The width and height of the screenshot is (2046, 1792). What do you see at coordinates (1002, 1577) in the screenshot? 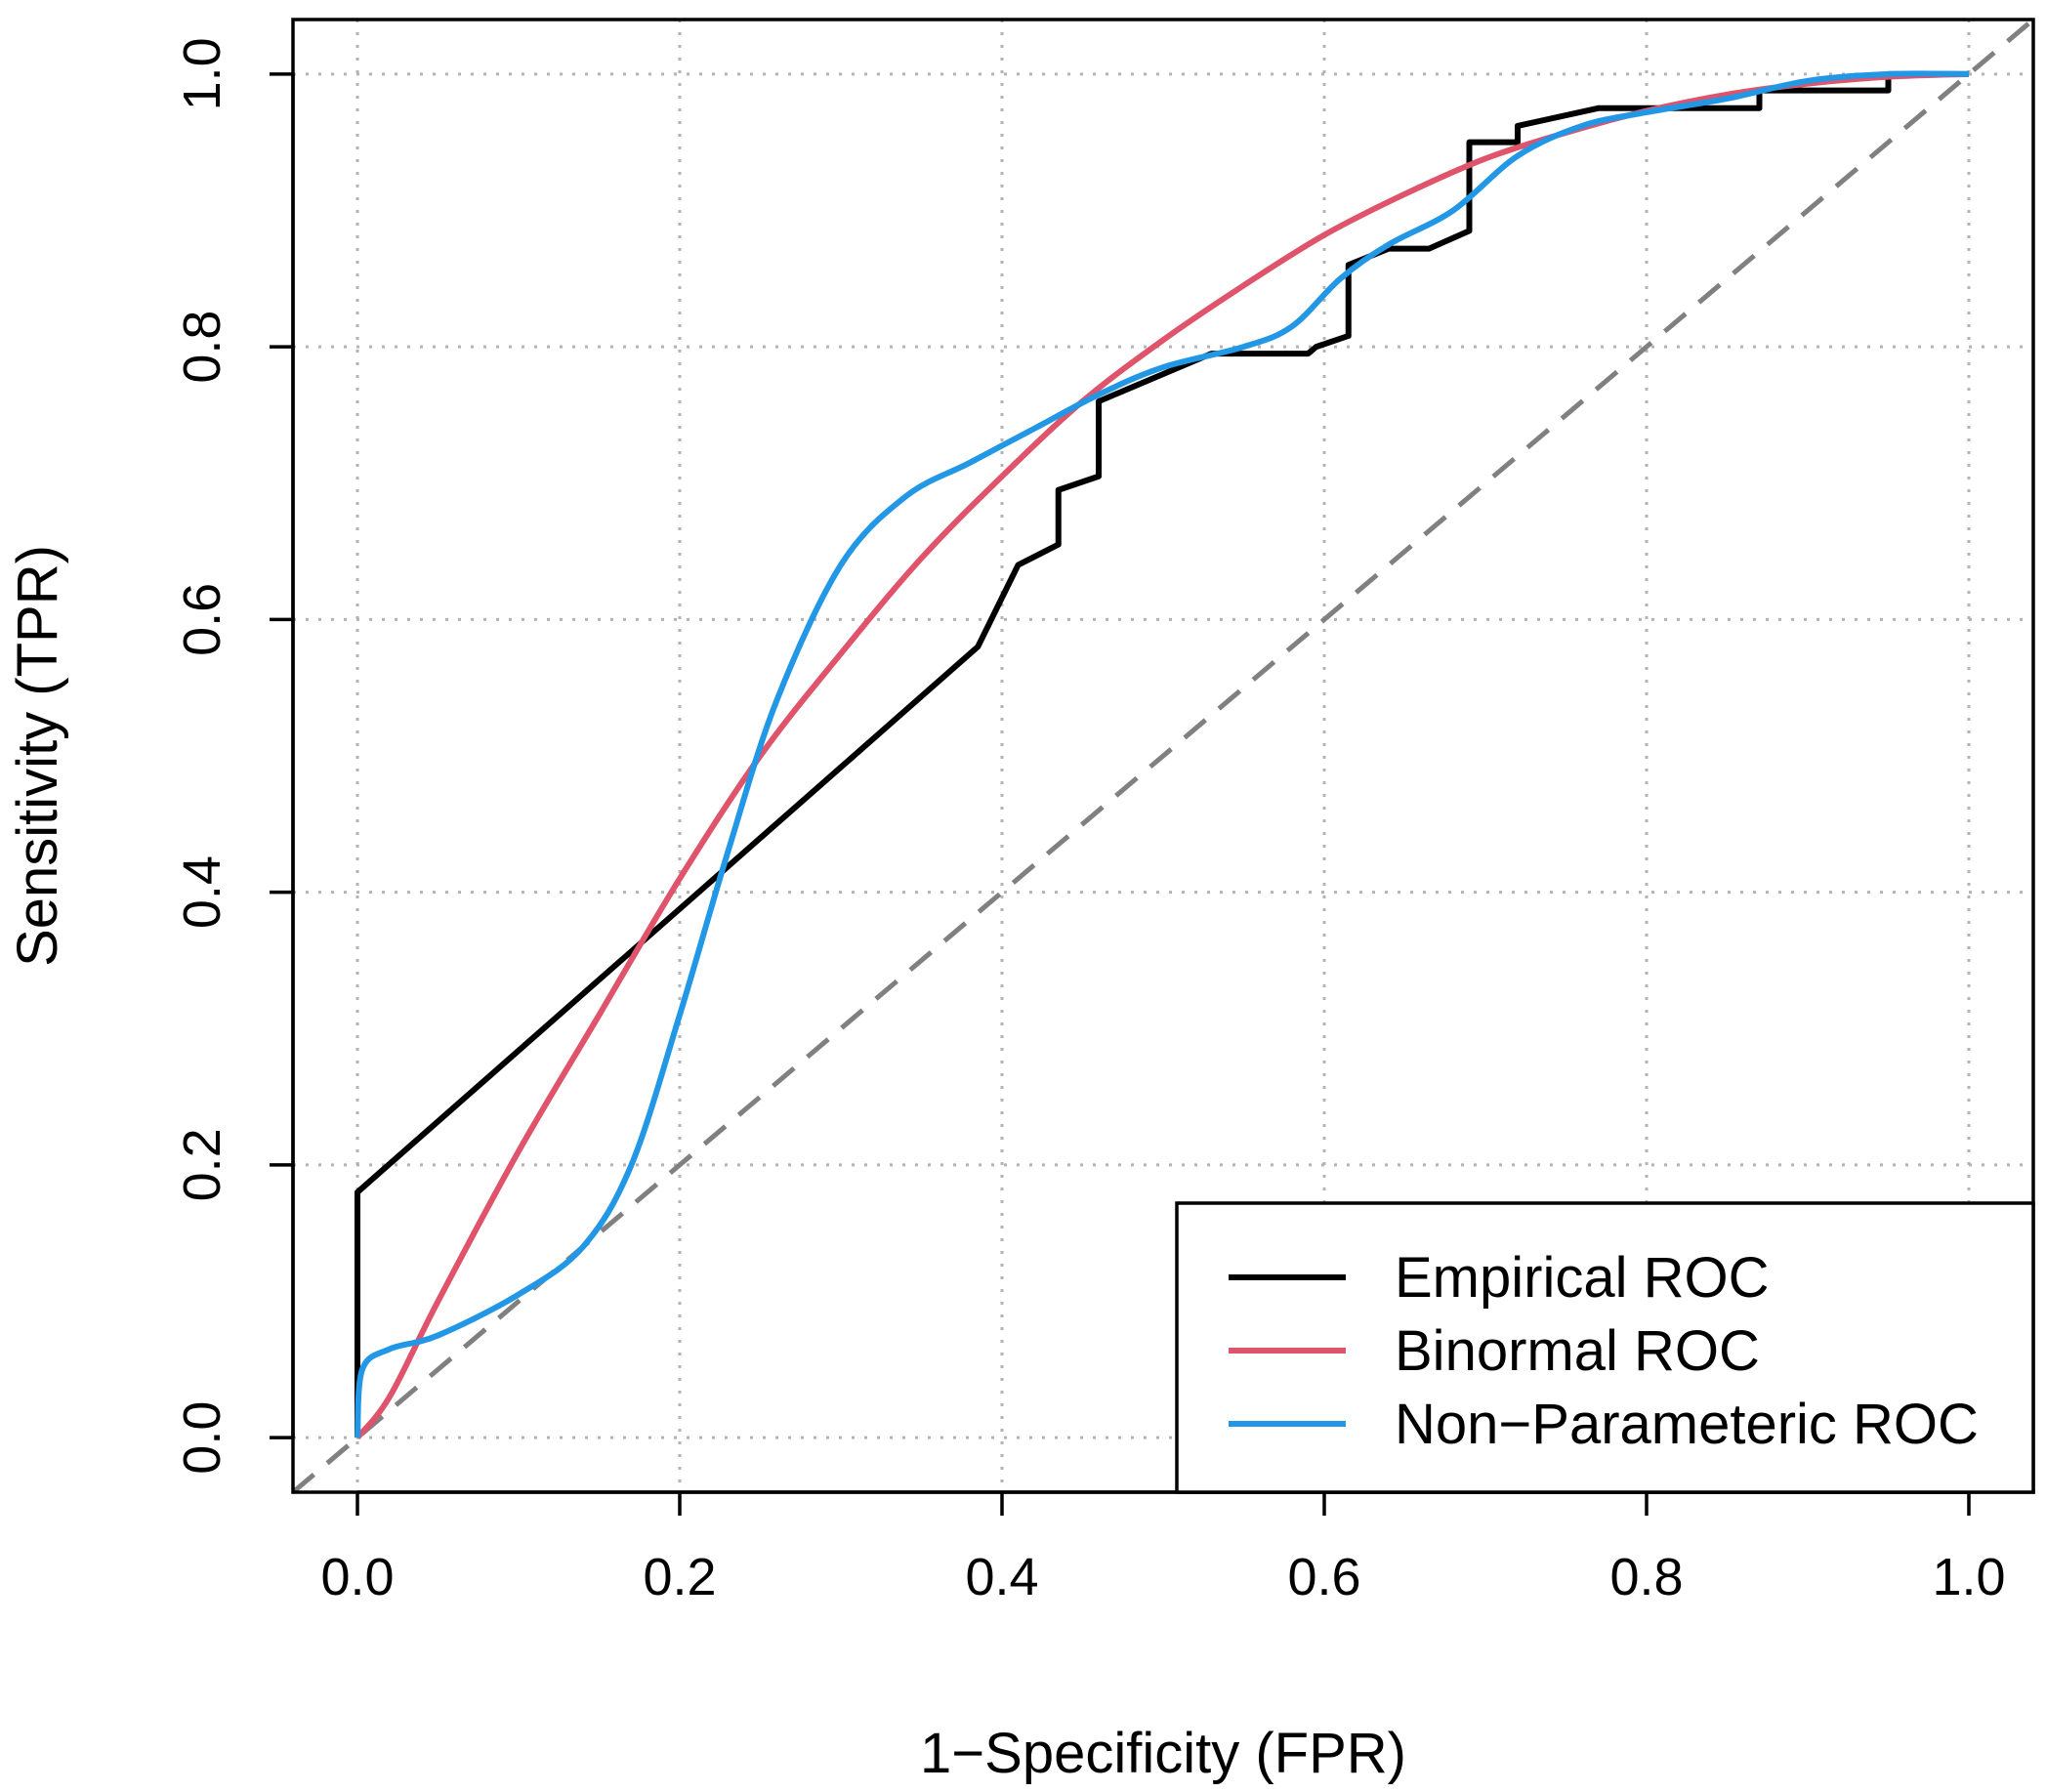
I see `x-tick-label: 0.4` at bounding box center [1002, 1577].